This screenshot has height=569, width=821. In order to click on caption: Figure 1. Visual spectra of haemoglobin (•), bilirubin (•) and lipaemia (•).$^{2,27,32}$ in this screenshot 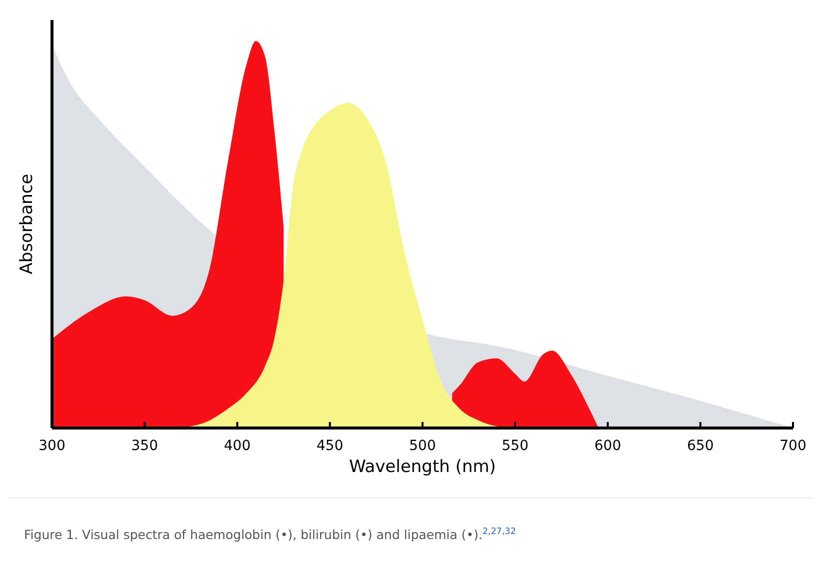, I will do `click(270, 534)`.